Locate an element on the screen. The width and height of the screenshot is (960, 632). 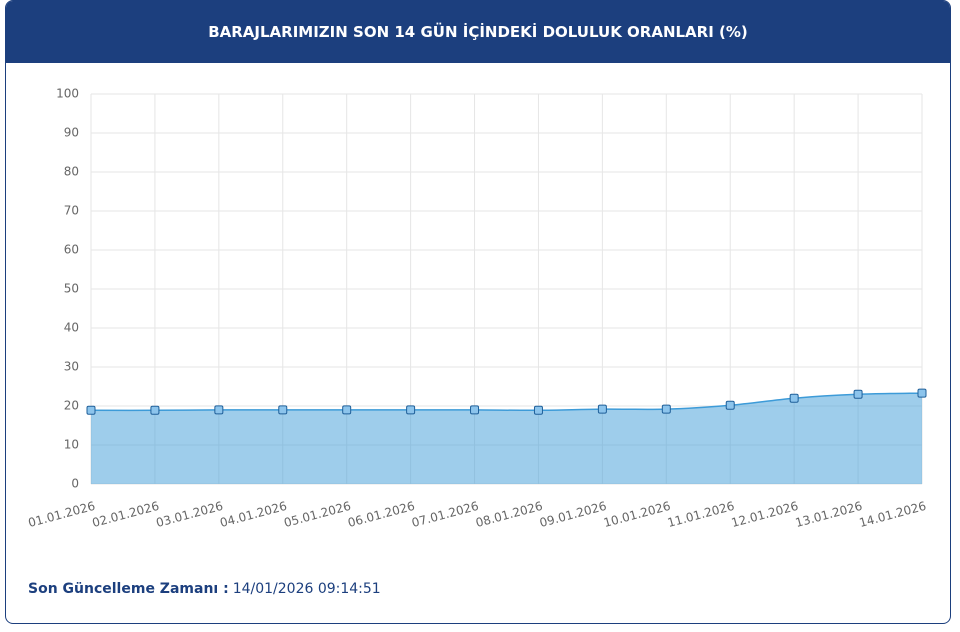
x-tick-label: 05.01.2026 is located at coordinates (317, 514).